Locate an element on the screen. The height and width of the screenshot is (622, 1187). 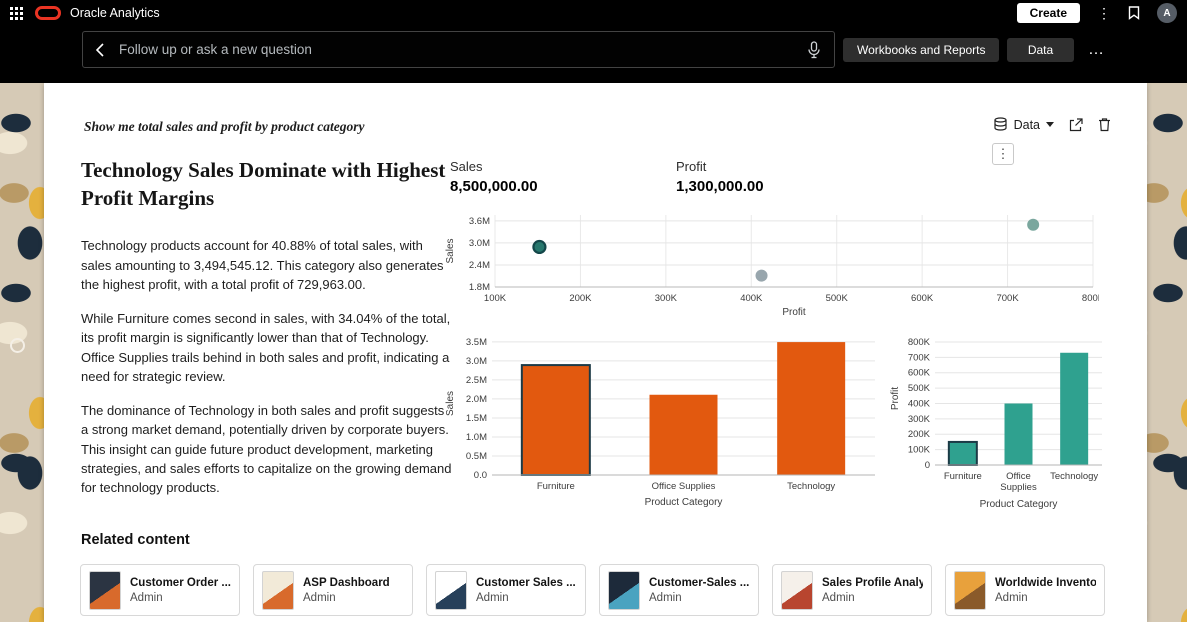
svg-text: Profit is located at coordinates (895, 399).